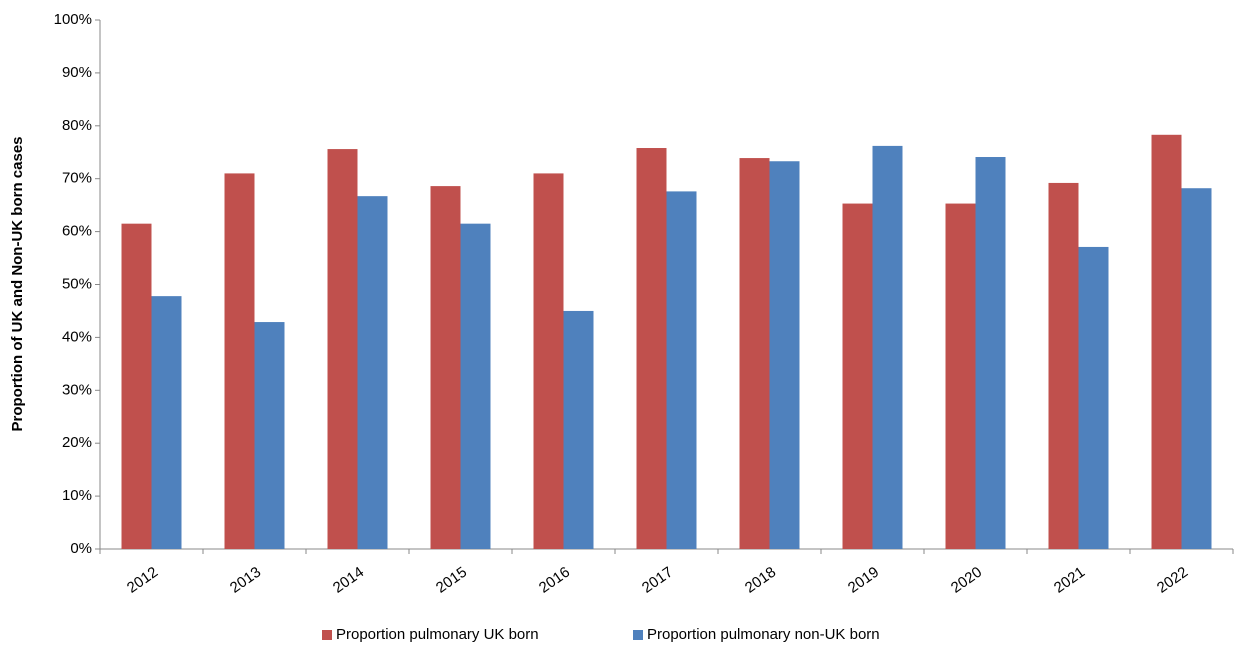 The image size is (1236, 646). Describe the element at coordinates (77, 442) in the screenshot. I see `y-tick-label: 20%` at that location.